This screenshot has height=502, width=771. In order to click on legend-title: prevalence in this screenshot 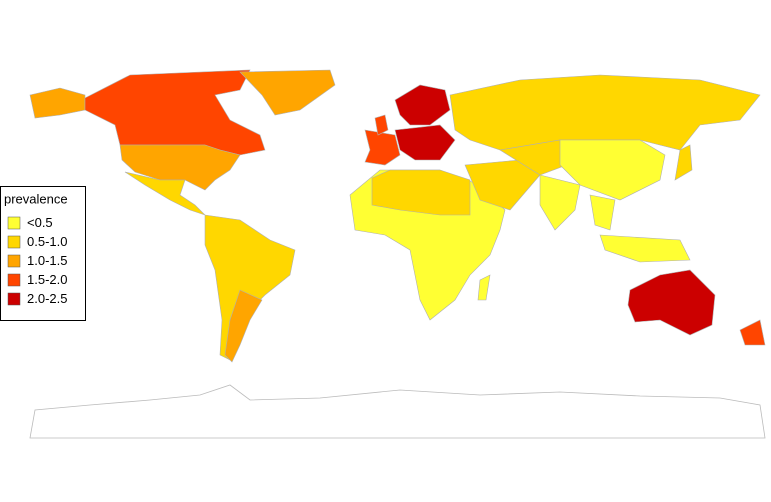, I will do `click(36, 198)`.